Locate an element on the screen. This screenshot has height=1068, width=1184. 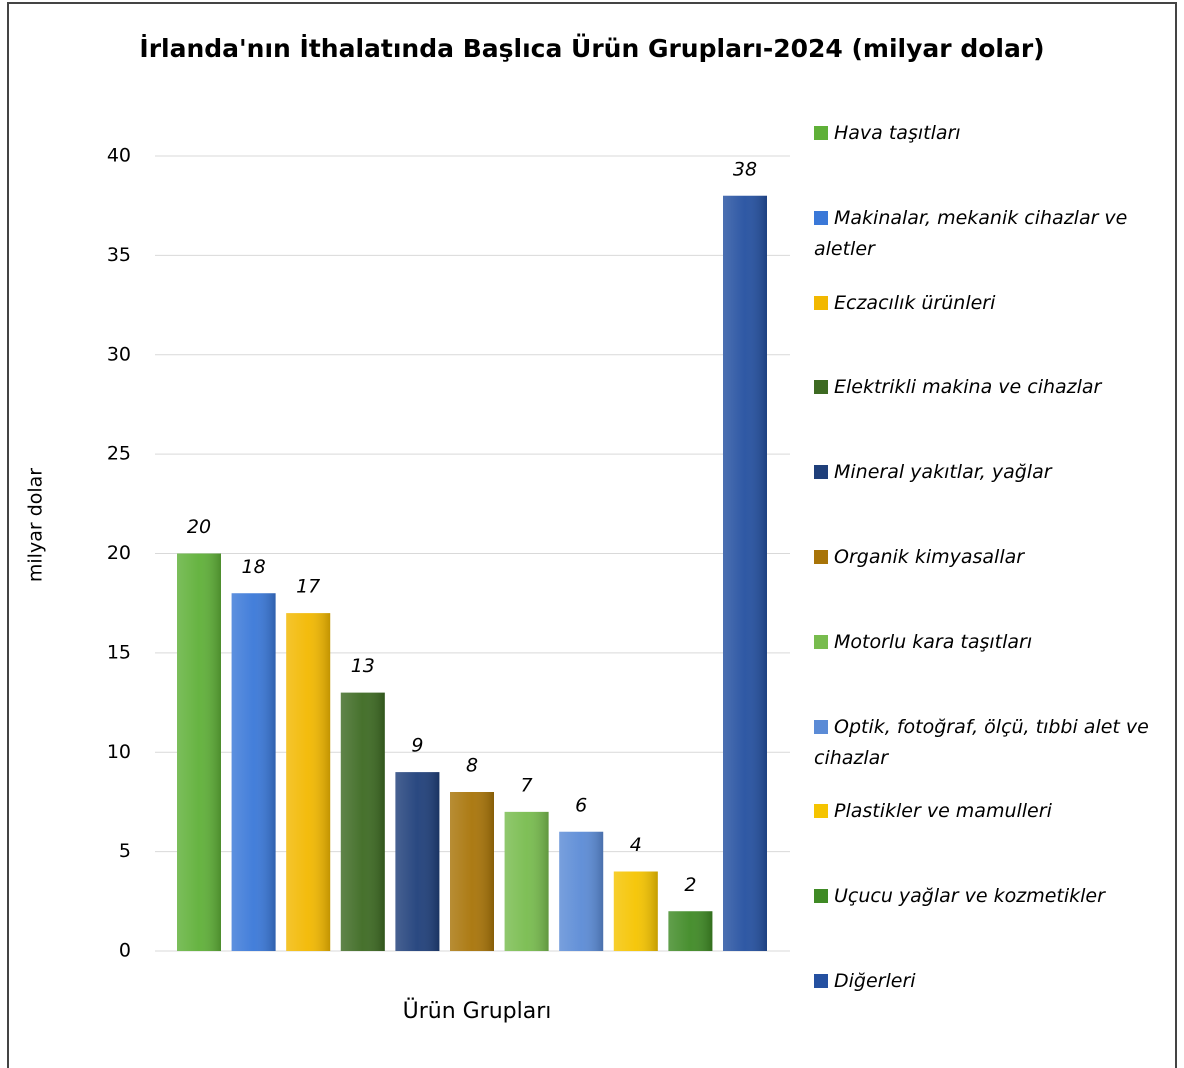
data-label: 2 is located at coordinates (690, 885).